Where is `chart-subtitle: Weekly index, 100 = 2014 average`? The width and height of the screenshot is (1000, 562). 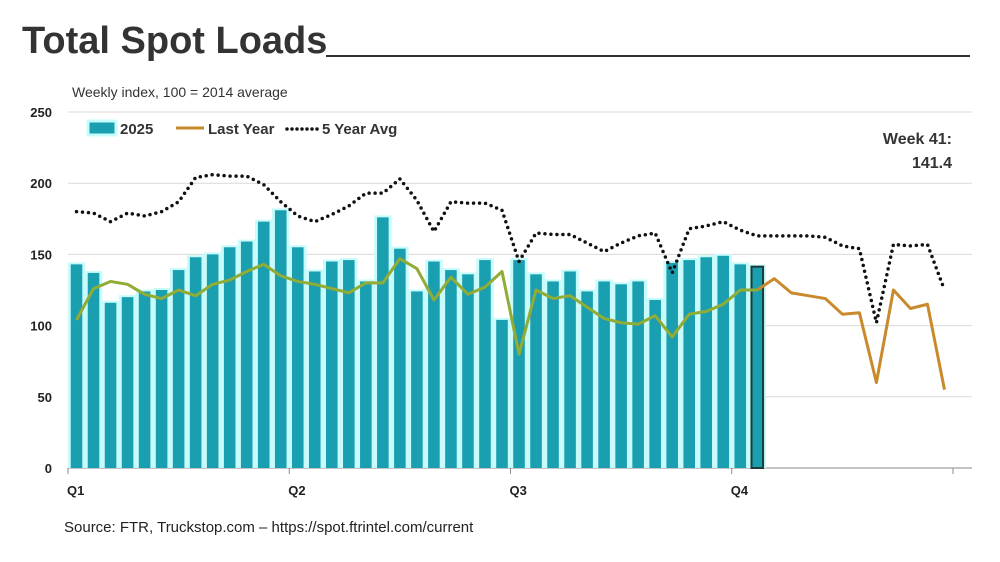 chart-subtitle: Weekly index, 100 = 2014 average is located at coordinates (180, 92).